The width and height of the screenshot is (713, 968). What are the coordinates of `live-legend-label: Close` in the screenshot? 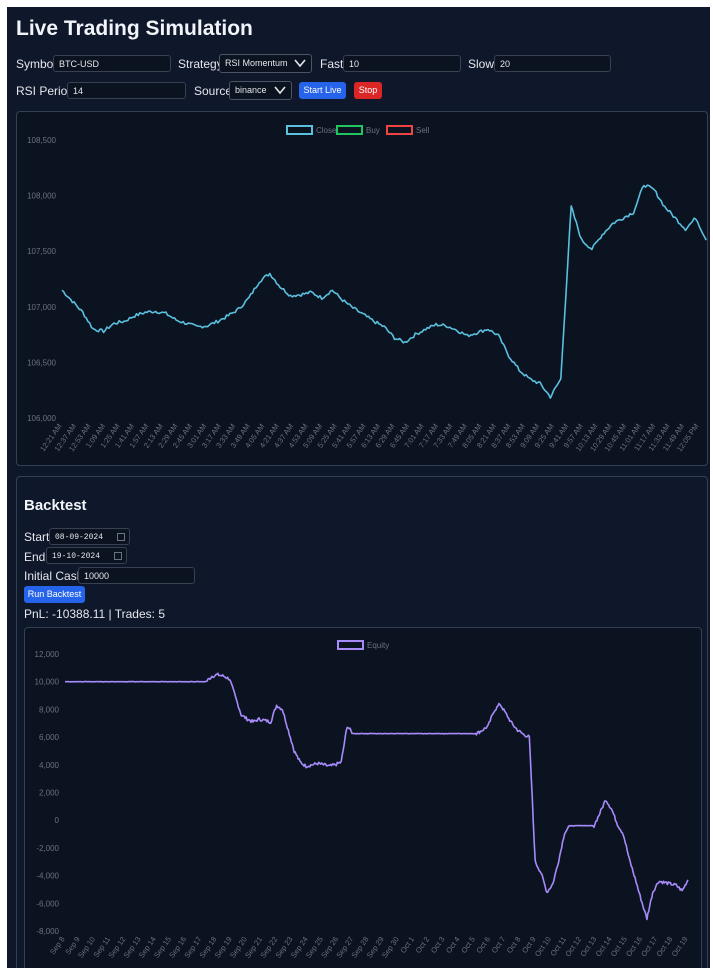 It's located at (326, 130).